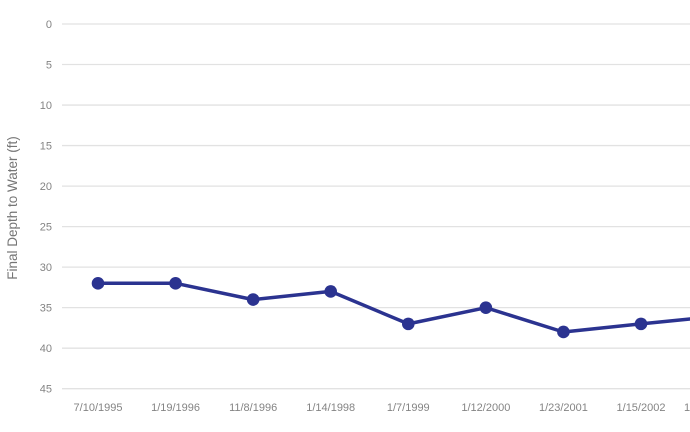 This screenshot has width=690, height=432. Describe the element at coordinates (46, 187) in the screenshot. I see `y-tick-label: 20` at that location.